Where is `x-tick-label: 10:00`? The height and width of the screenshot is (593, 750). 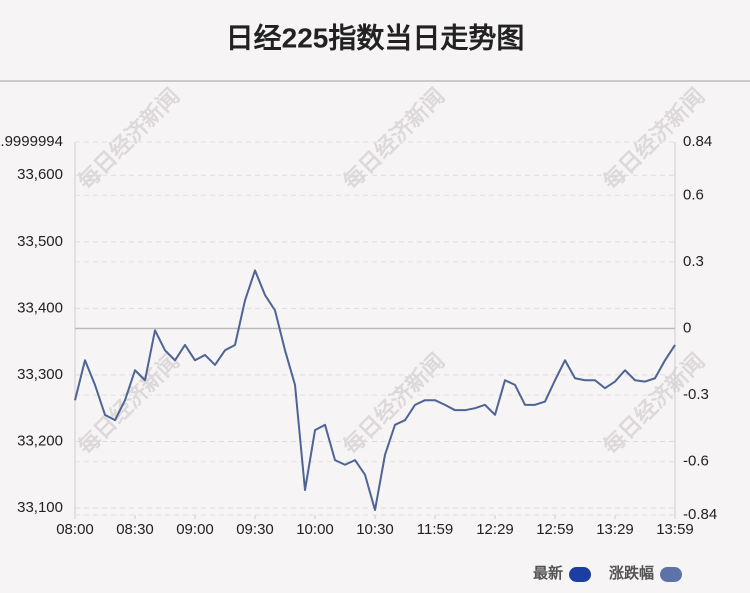
x-tick-label: 10:00 is located at coordinates (315, 529).